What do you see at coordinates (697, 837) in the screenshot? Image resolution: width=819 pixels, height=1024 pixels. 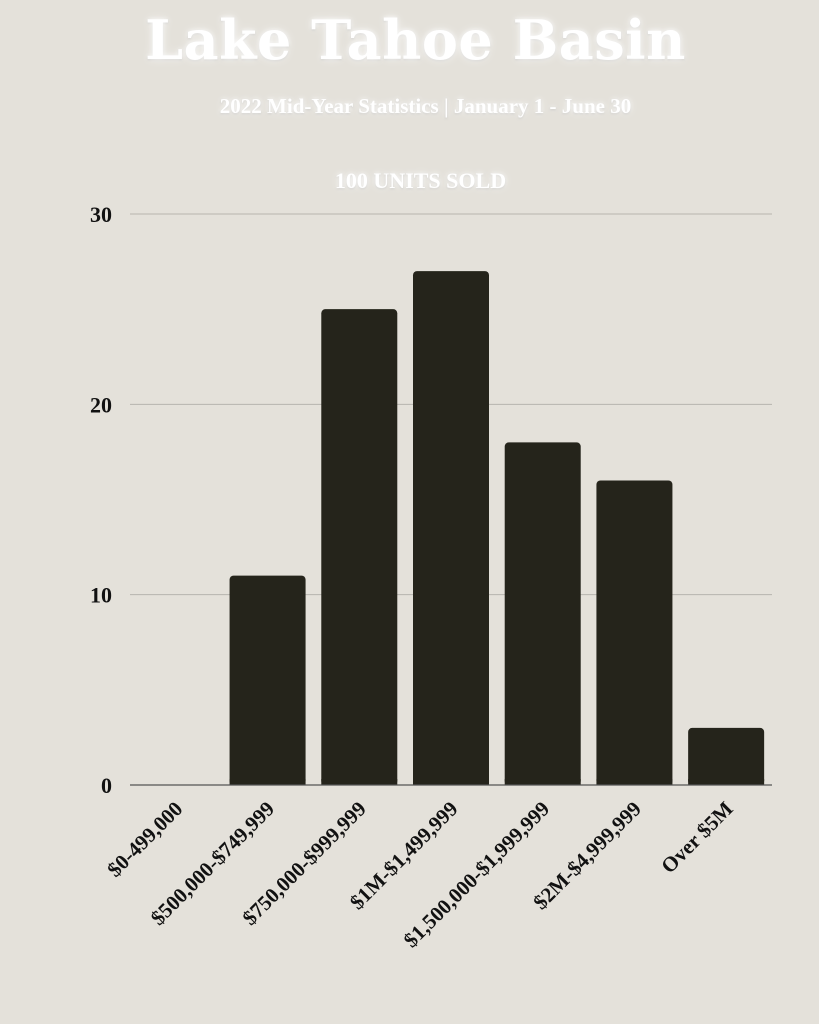 I see `x-tick-label: Over $5M` at bounding box center [697, 837].